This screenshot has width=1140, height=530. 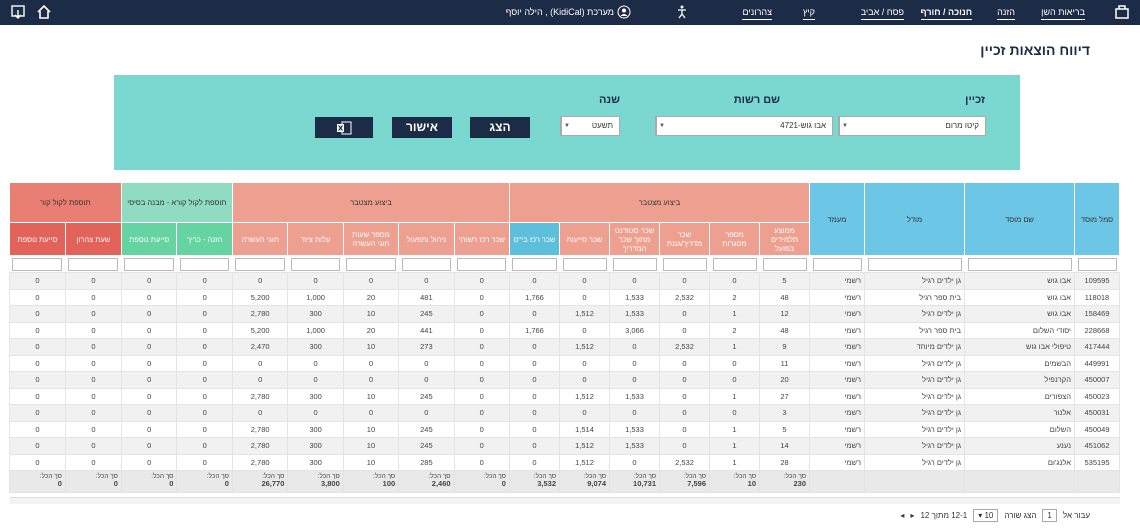 What do you see at coordinates (1049, 515) in the screenshot?
I see `page-input: 1` at bounding box center [1049, 515].